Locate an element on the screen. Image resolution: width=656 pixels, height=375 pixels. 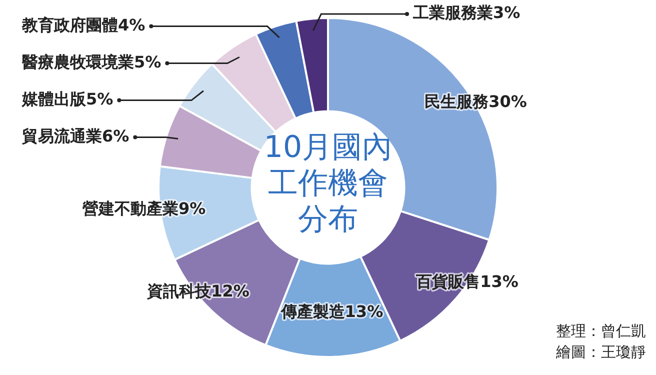
slice-label: 教育政府團體4% is located at coordinates (83, 24).